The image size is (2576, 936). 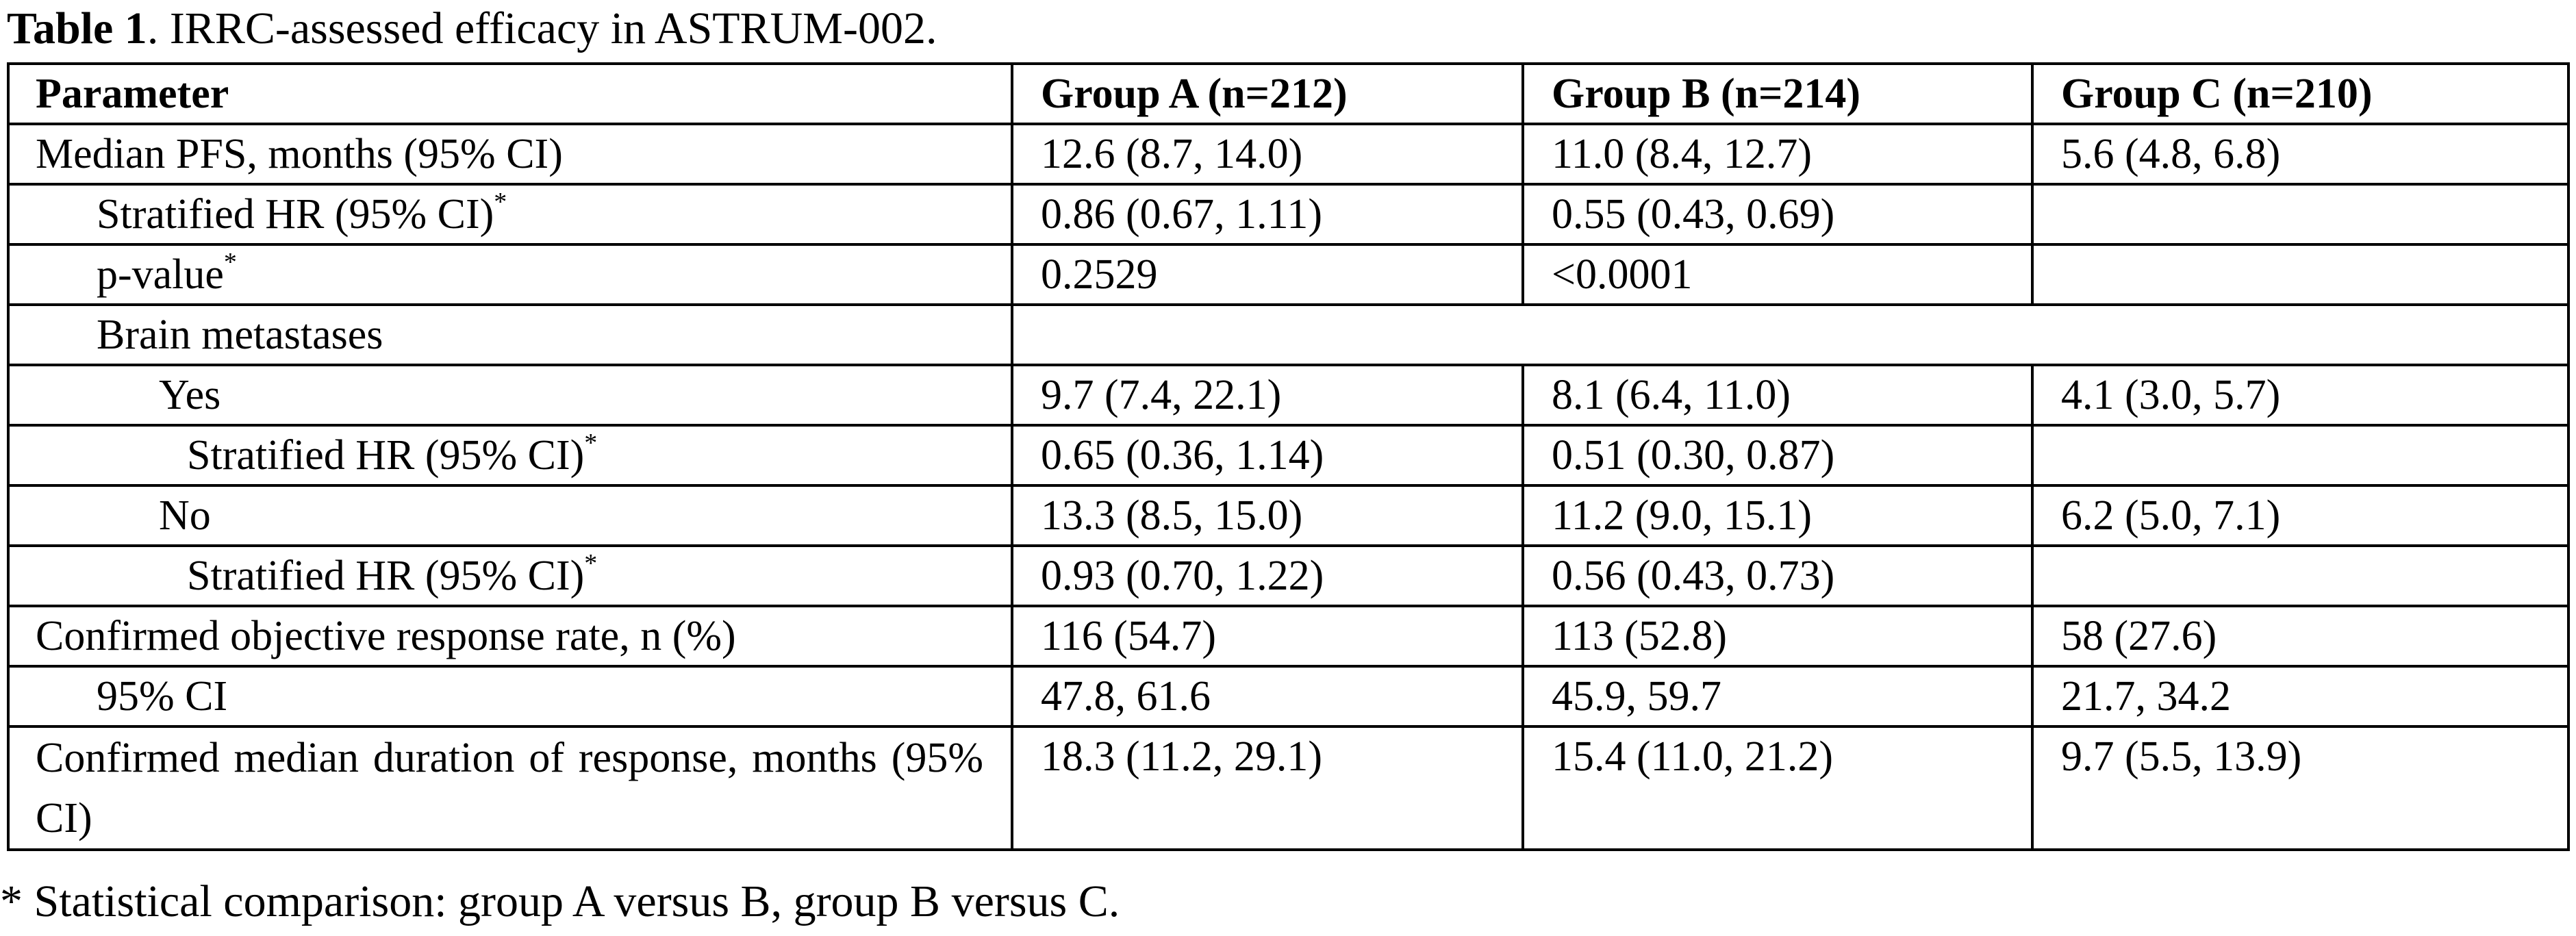 What do you see at coordinates (1777, 274) in the screenshot?
I see `cell: <0.0001` at bounding box center [1777, 274].